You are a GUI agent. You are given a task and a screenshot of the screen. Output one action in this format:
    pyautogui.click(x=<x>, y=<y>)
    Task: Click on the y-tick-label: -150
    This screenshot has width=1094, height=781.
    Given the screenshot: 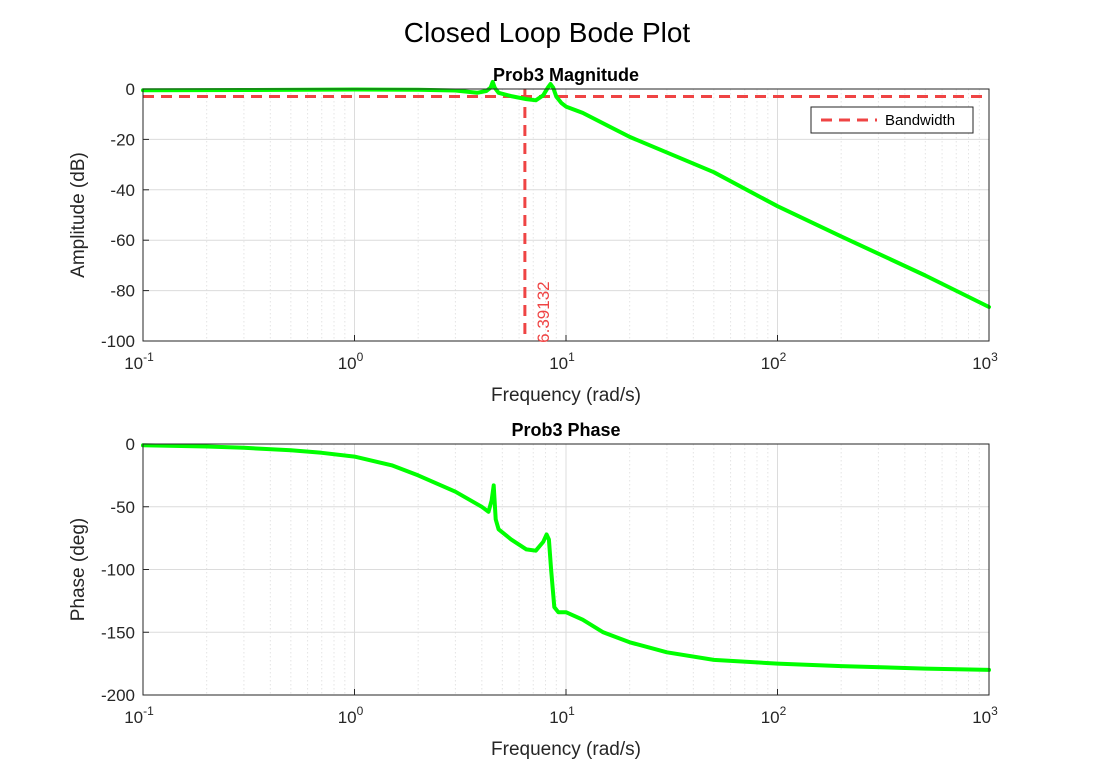 What is the action you would take?
    pyautogui.click(x=118, y=632)
    